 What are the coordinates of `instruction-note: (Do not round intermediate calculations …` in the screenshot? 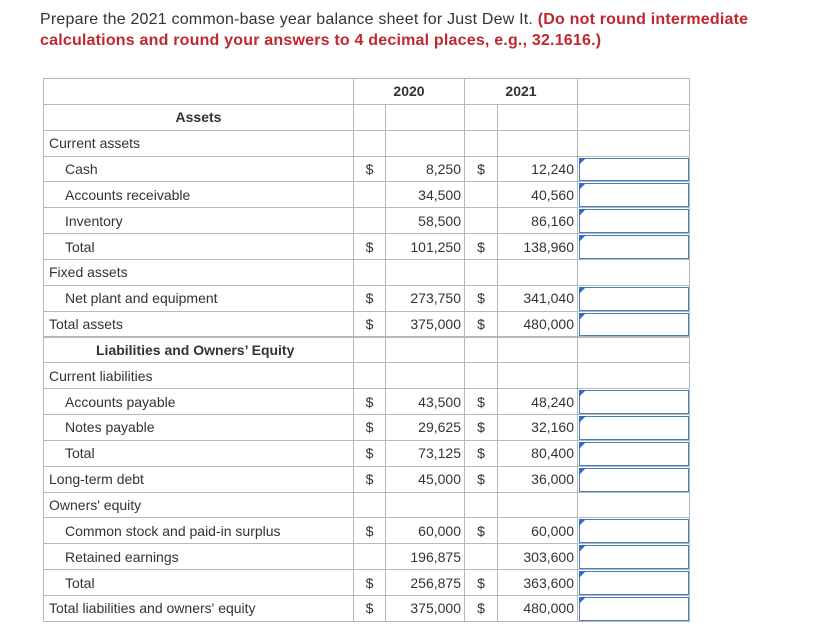 It's located at (394, 30).